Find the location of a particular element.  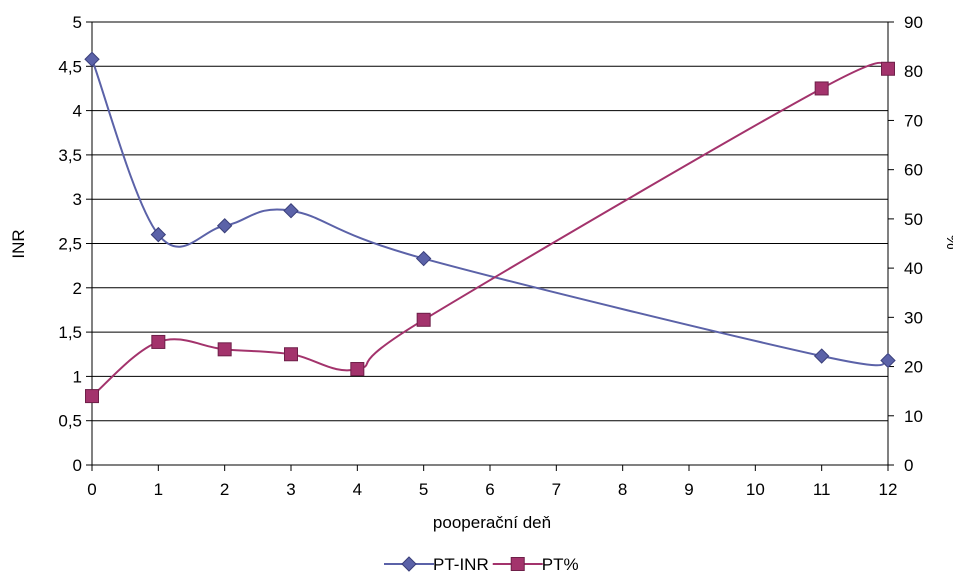

y-left-tick-label: 5 is located at coordinates (77, 22).